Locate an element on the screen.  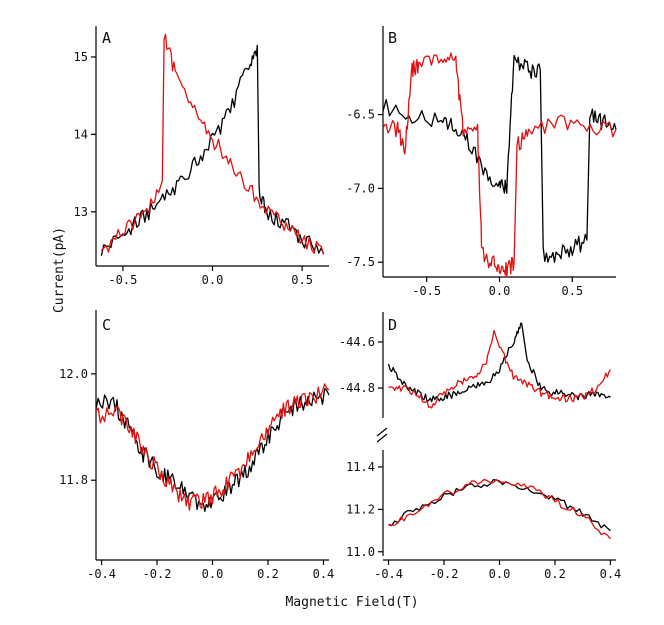
x-tick-label-D: 0.0 is located at coordinates (500, 574).